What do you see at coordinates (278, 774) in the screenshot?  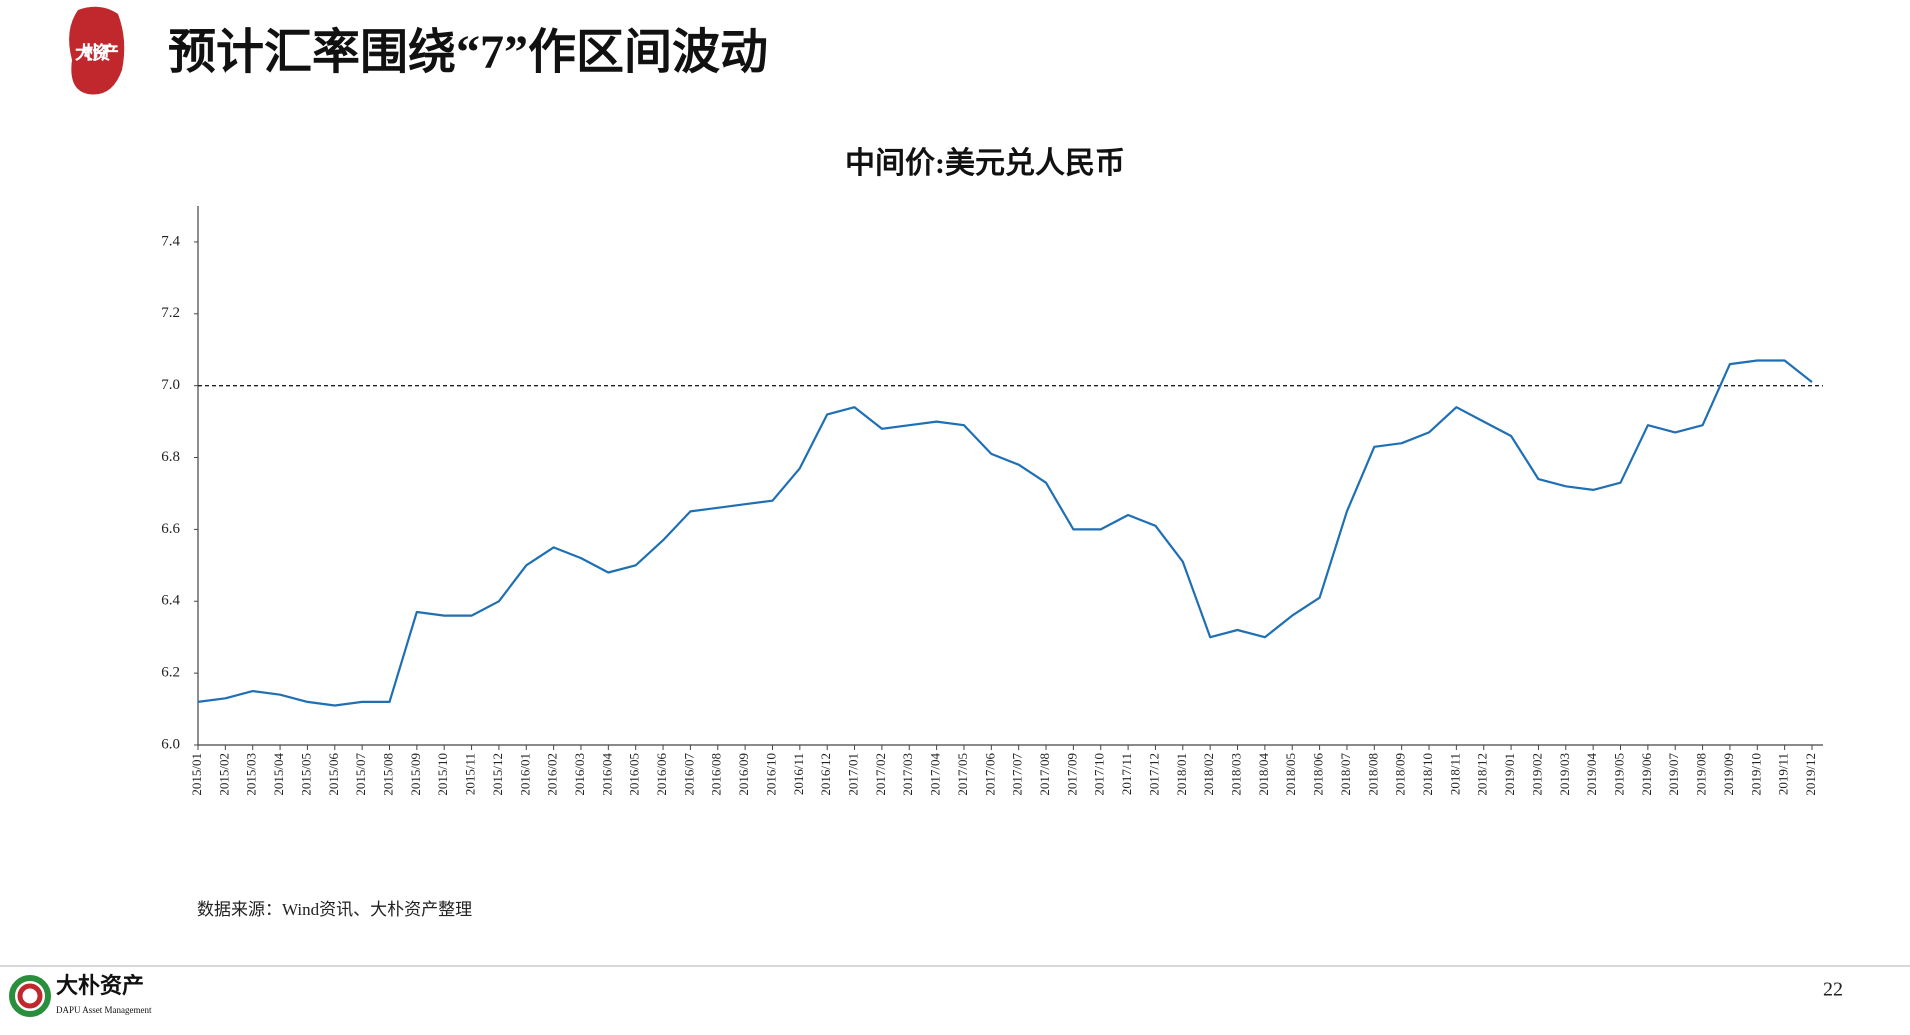 I see `x-tick-label: 2015/04` at bounding box center [278, 774].